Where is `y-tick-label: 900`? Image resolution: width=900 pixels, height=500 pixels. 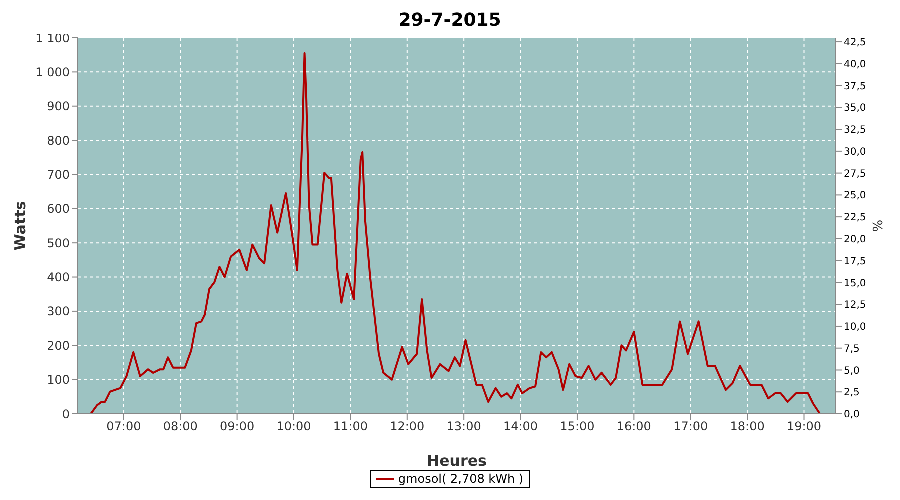
y-tick-label: 900 is located at coordinates (58, 107).